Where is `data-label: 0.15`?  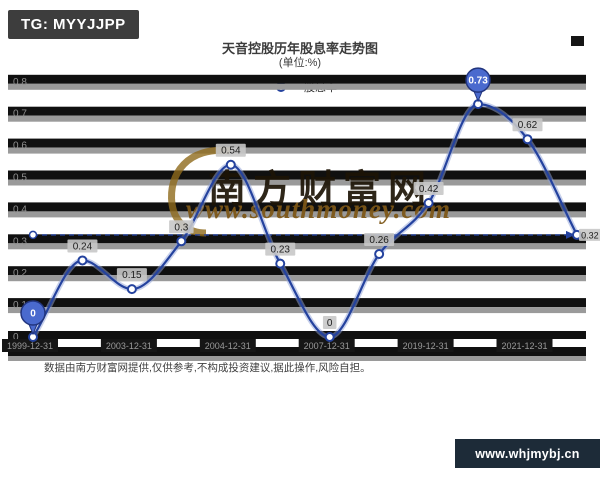
data-label: 0.15 is located at coordinates (132, 275).